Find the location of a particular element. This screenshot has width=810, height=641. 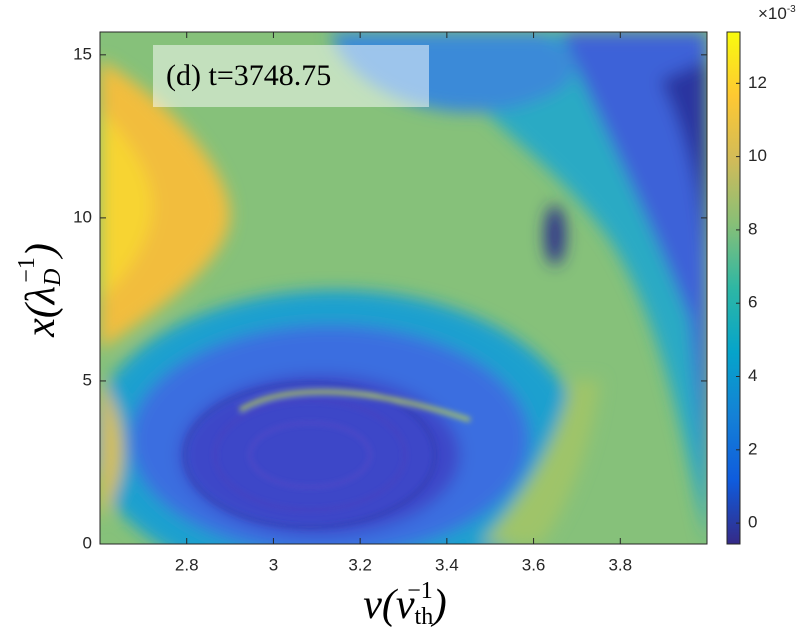

colorbar-tick-label: 2 is located at coordinates (752, 448).